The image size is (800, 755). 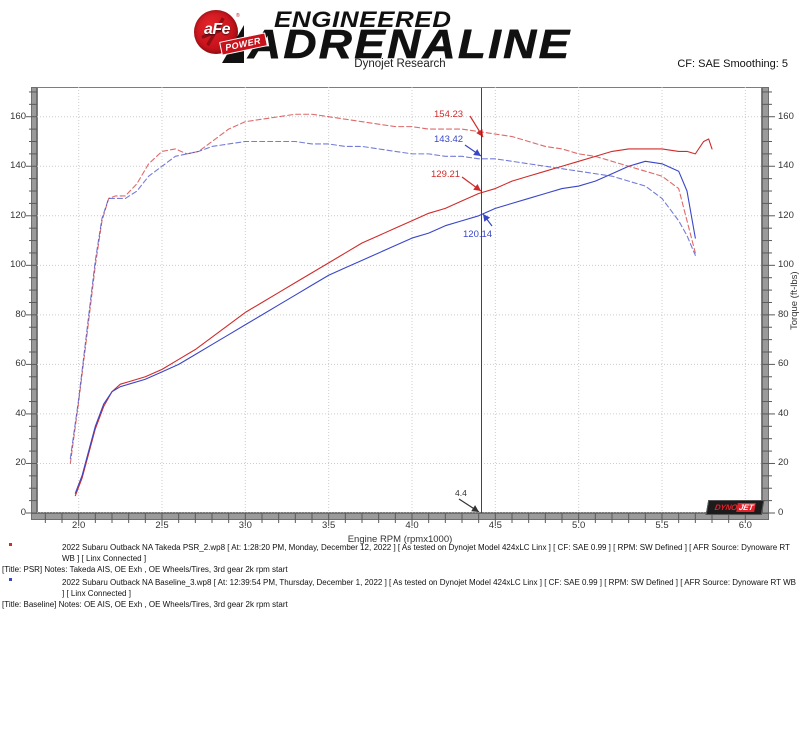 What do you see at coordinates (783, 364) in the screenshot?
I see `right-y-axis-tick-label: 60` at bounding box center [783, 364].